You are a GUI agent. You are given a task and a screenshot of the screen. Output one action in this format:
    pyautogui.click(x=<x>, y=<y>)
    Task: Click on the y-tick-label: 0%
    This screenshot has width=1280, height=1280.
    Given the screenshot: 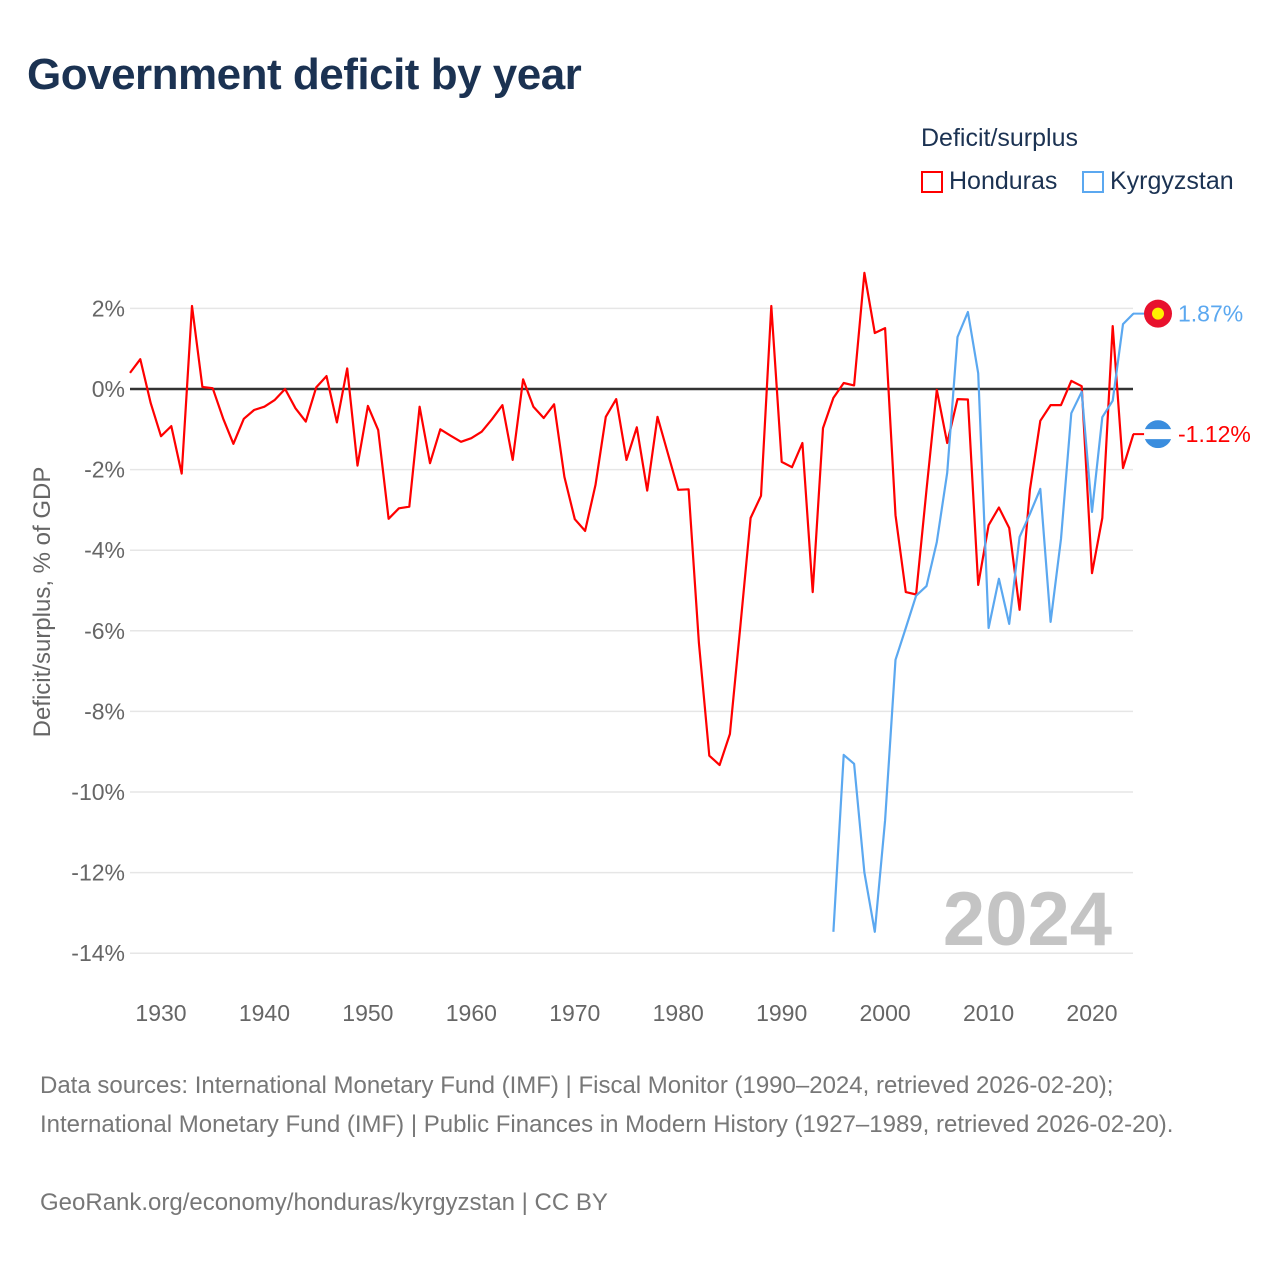 What is the action you would take?
    pyautogui.click(x=108, y=389)
    